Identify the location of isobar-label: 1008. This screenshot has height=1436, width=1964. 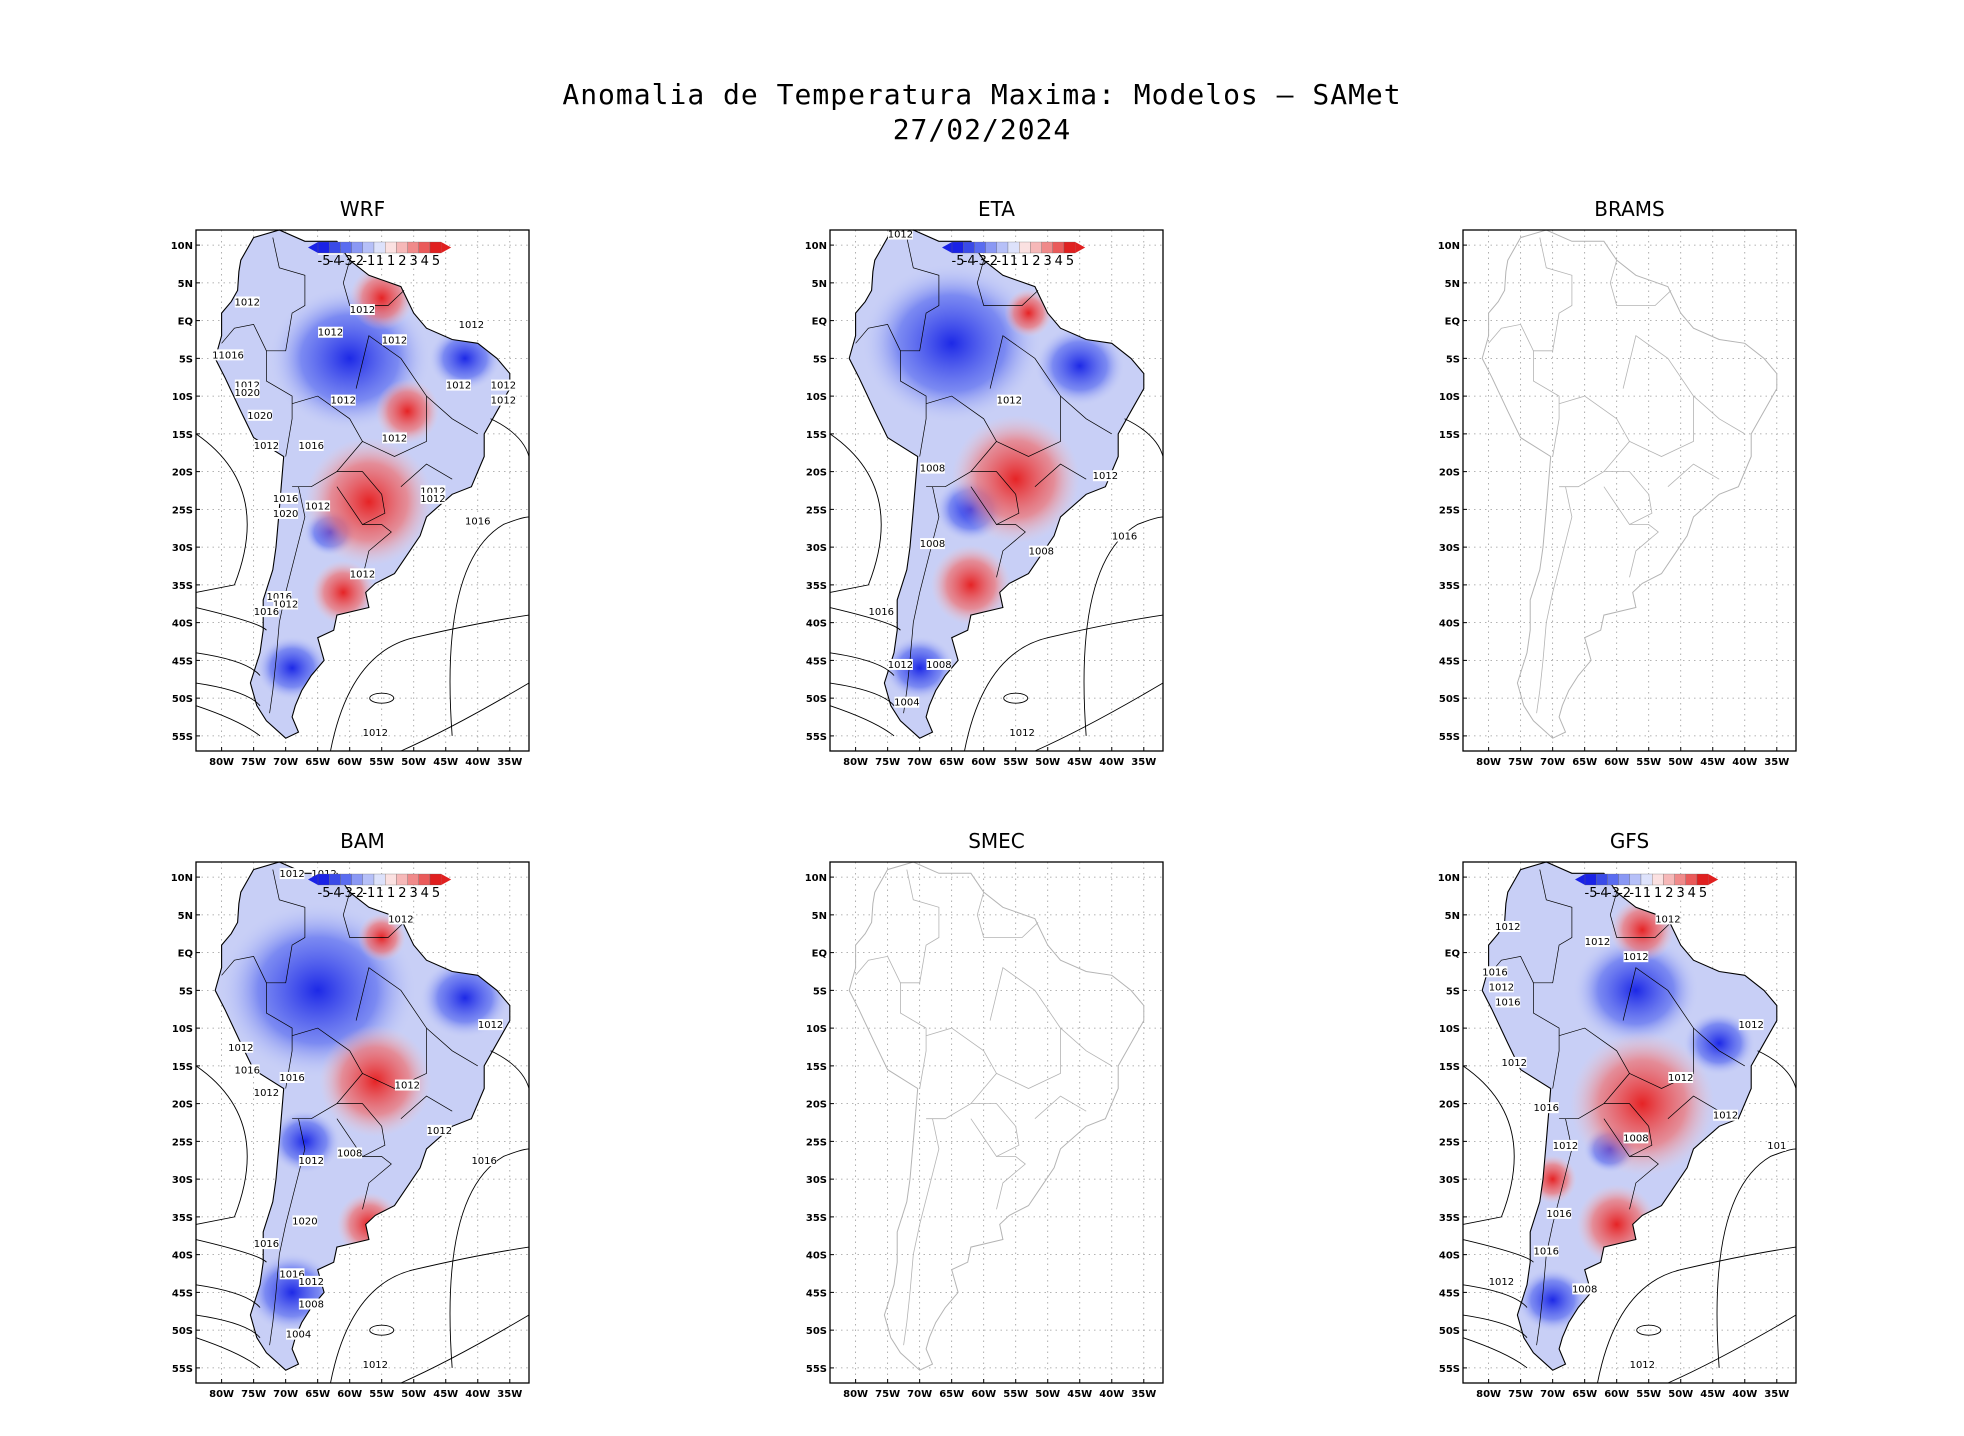
(932, 544).